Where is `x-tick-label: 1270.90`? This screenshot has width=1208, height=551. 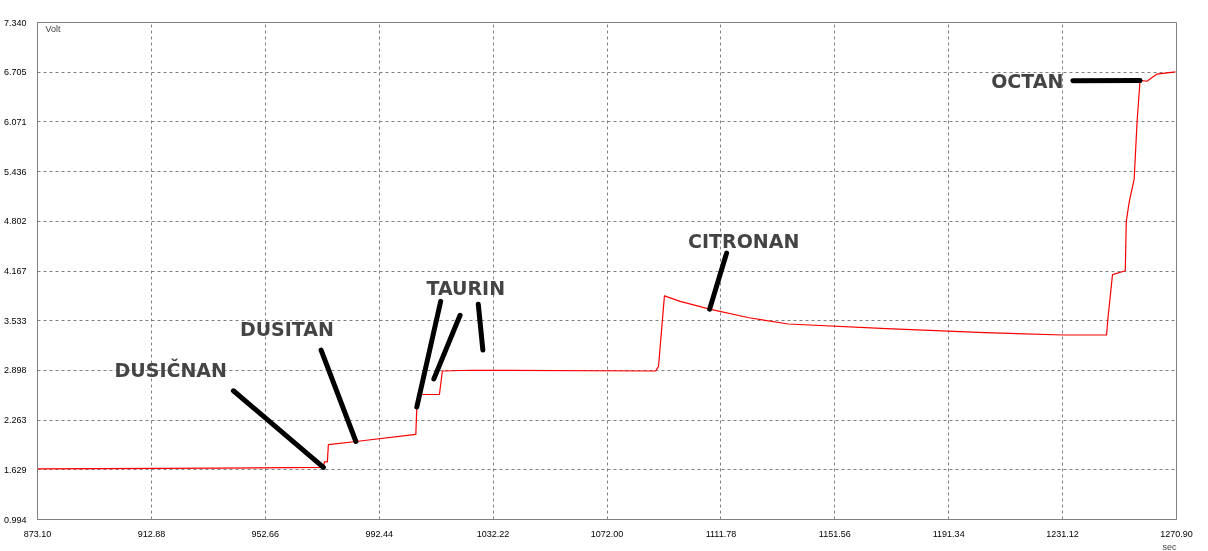 x-tick-label: 1270.90 is located at coordinates (1176, 533).